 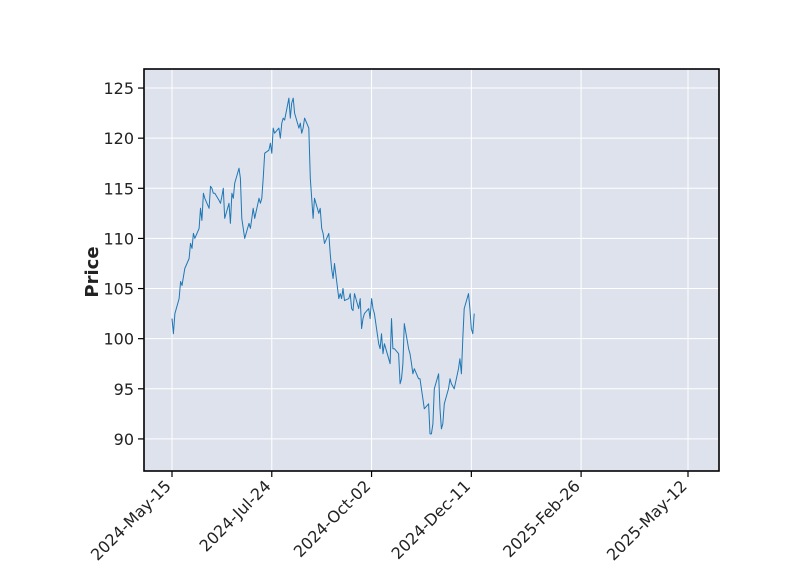 What do you see at coordinates (118, 238) in the screenshot?
I see `y-tick-label: 110` at bounding box center [118, 238].